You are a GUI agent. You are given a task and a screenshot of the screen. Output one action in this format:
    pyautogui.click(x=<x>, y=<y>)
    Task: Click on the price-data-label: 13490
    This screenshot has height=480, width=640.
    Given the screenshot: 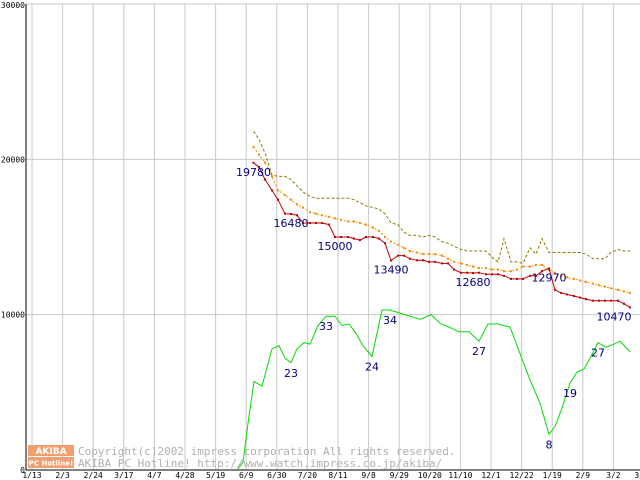 What is the action you would take?
    pyautogui.click(x=391, y=269)
    